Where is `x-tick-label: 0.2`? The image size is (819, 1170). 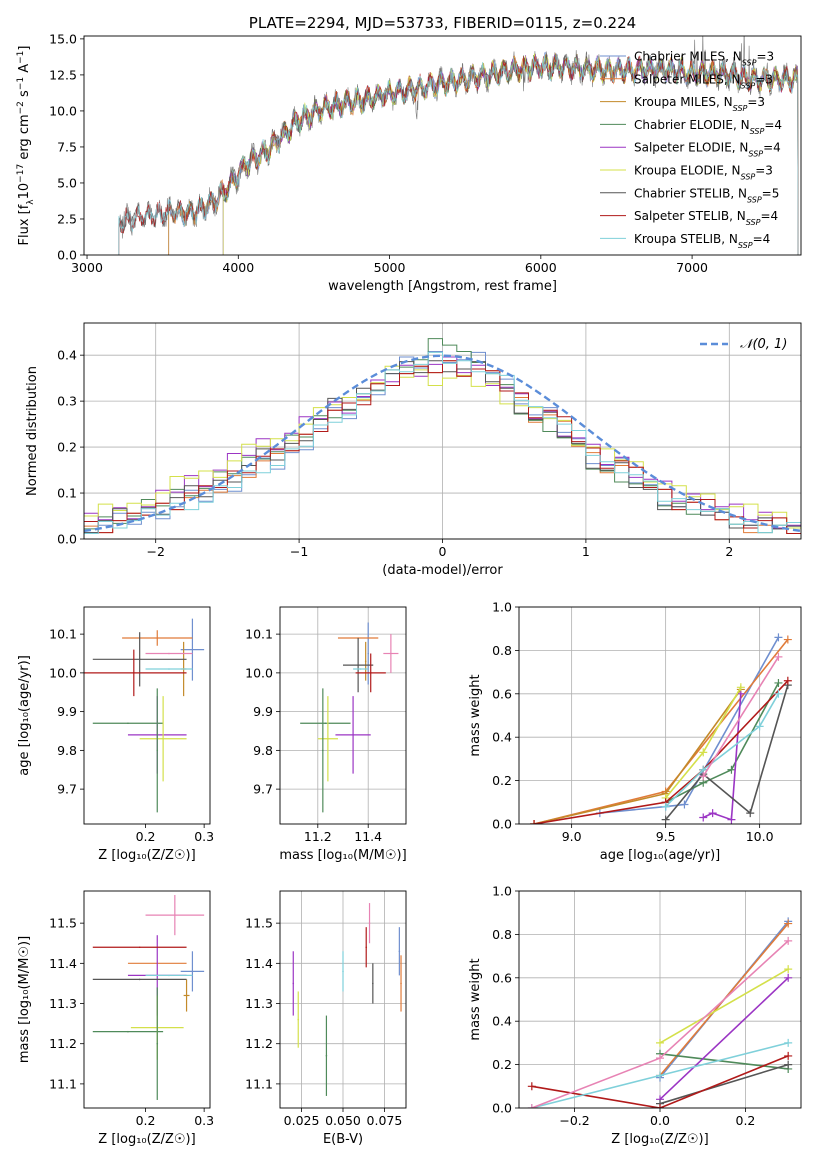
x-tick-label: 0.2 is located at coordinates (146, 836).